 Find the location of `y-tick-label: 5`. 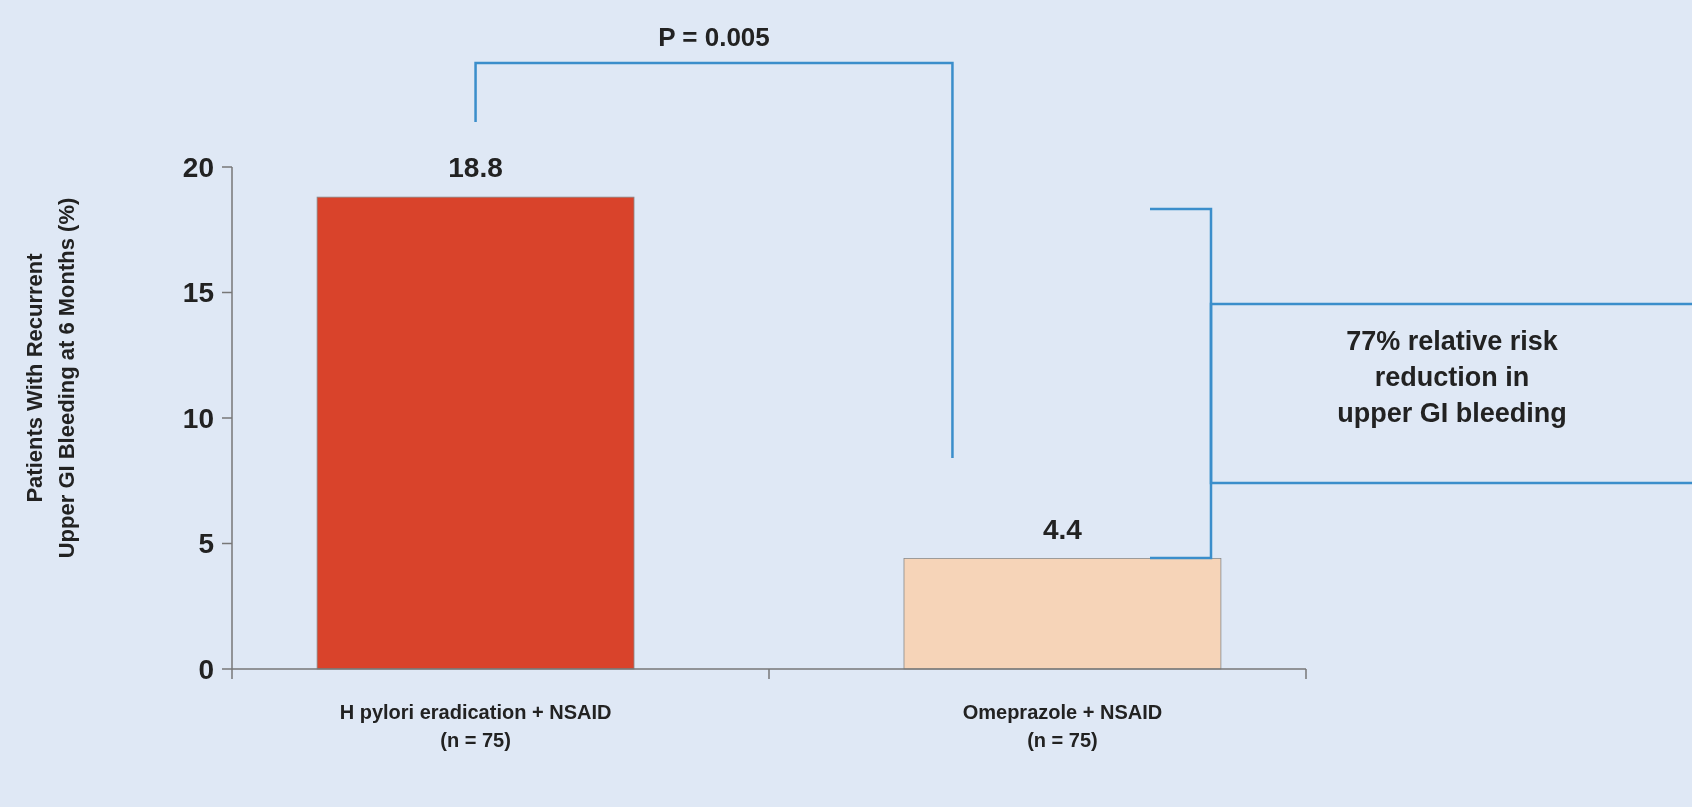

y-tick-label: 5 is located at coordinates (206, 544).